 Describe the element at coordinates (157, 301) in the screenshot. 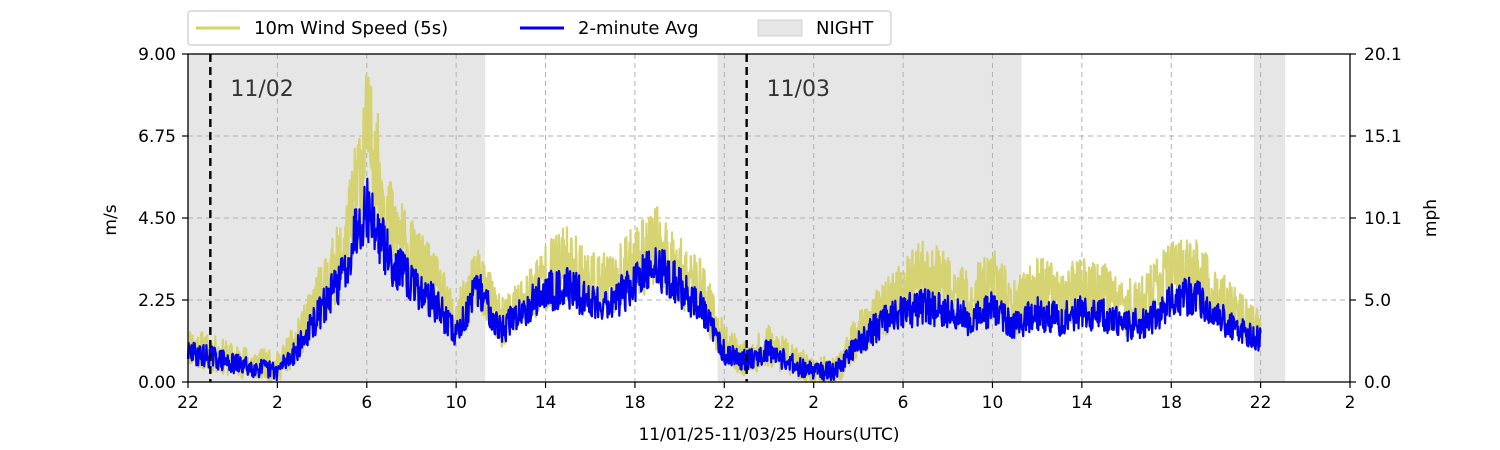

I see `left-y-tick-label: 2.25` at that location.